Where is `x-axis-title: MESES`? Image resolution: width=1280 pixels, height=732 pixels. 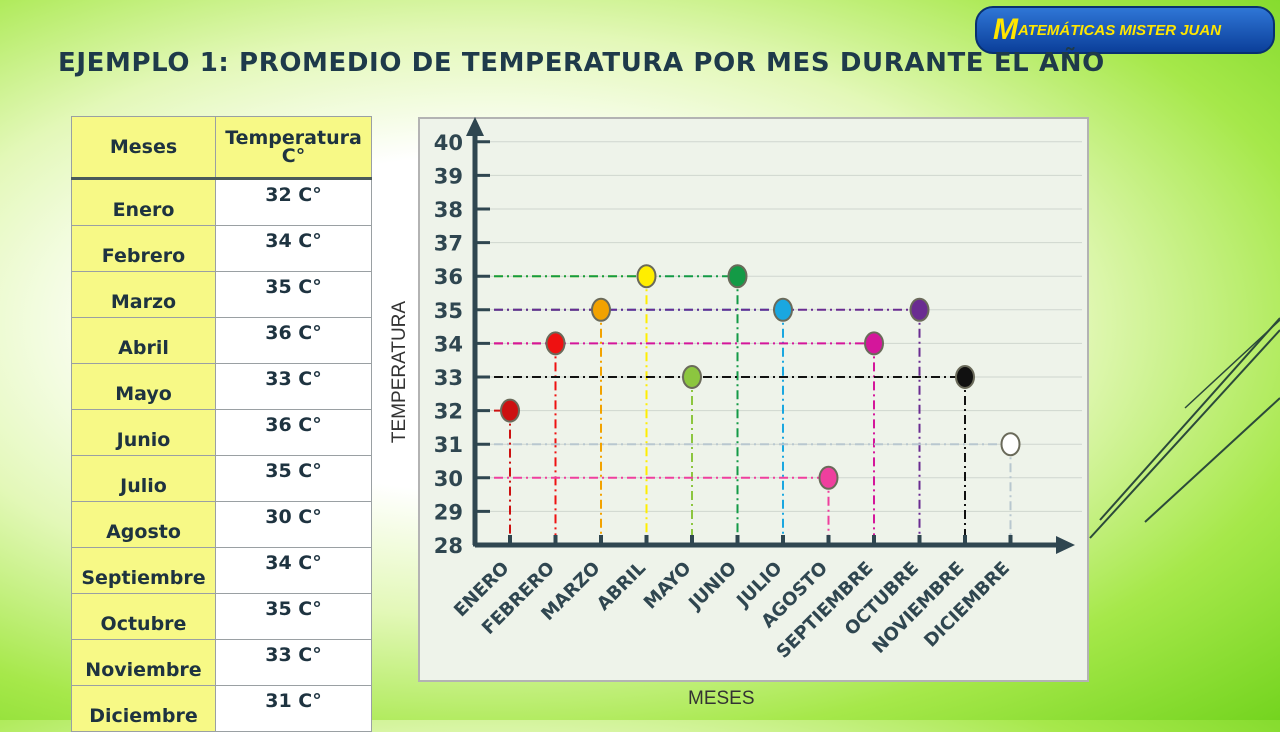 x-axis-title: MESES is located at coordinates (721, 698).